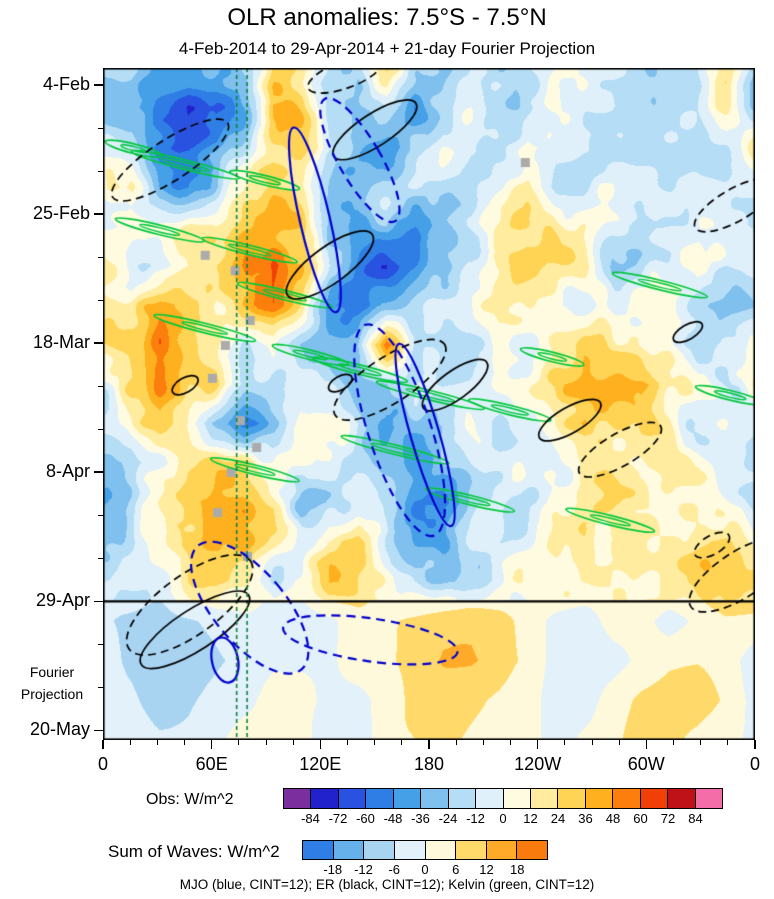 This screenshot has height=899, width=774. What do you see at coordinates (320, 764) in the screenshot?
I see `x-tick-label: 120E` at bounding box center [320, 764].